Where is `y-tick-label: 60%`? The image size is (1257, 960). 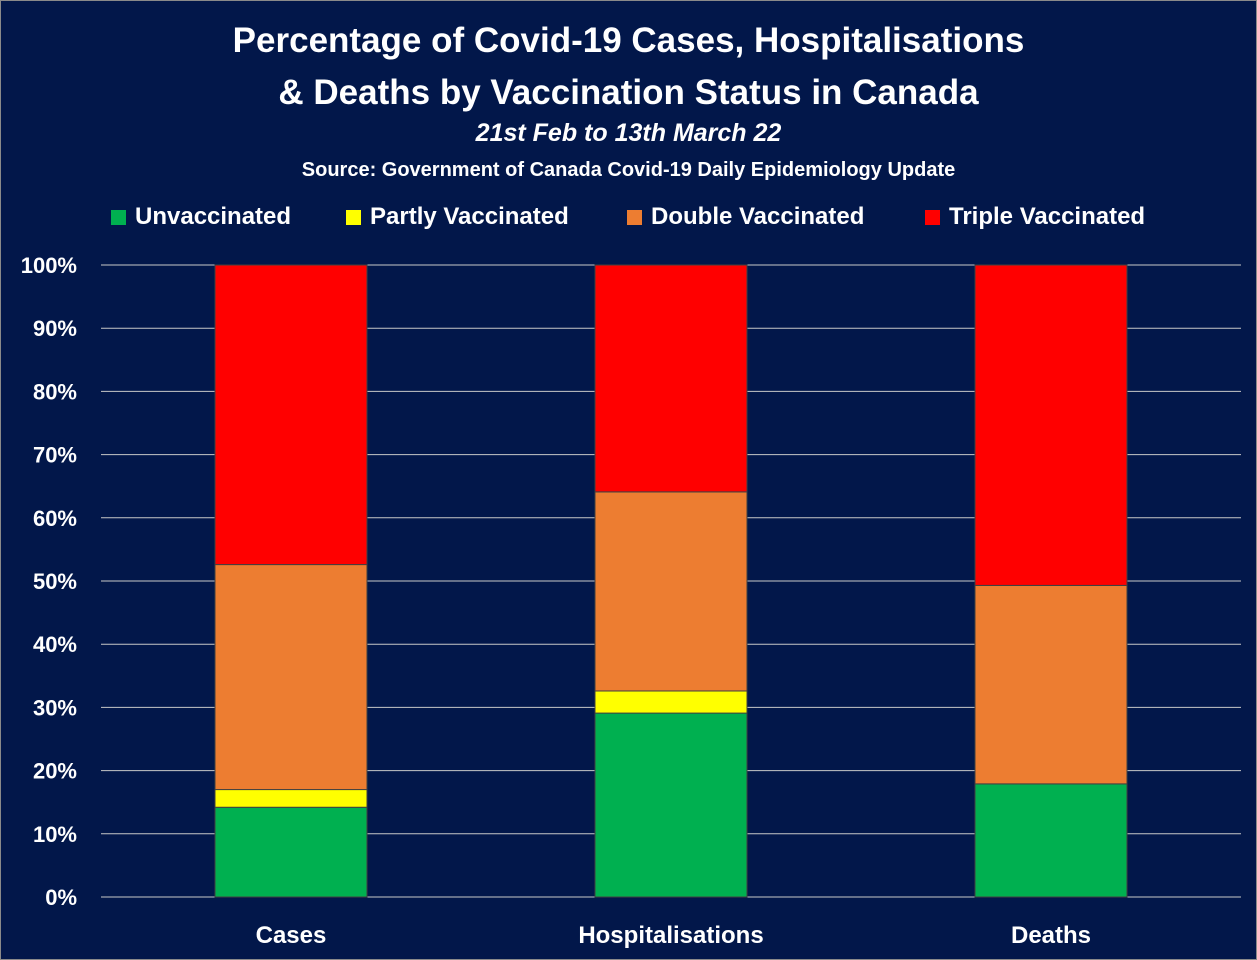 y-tick-label: 60% is located at coordinates (55, 518).